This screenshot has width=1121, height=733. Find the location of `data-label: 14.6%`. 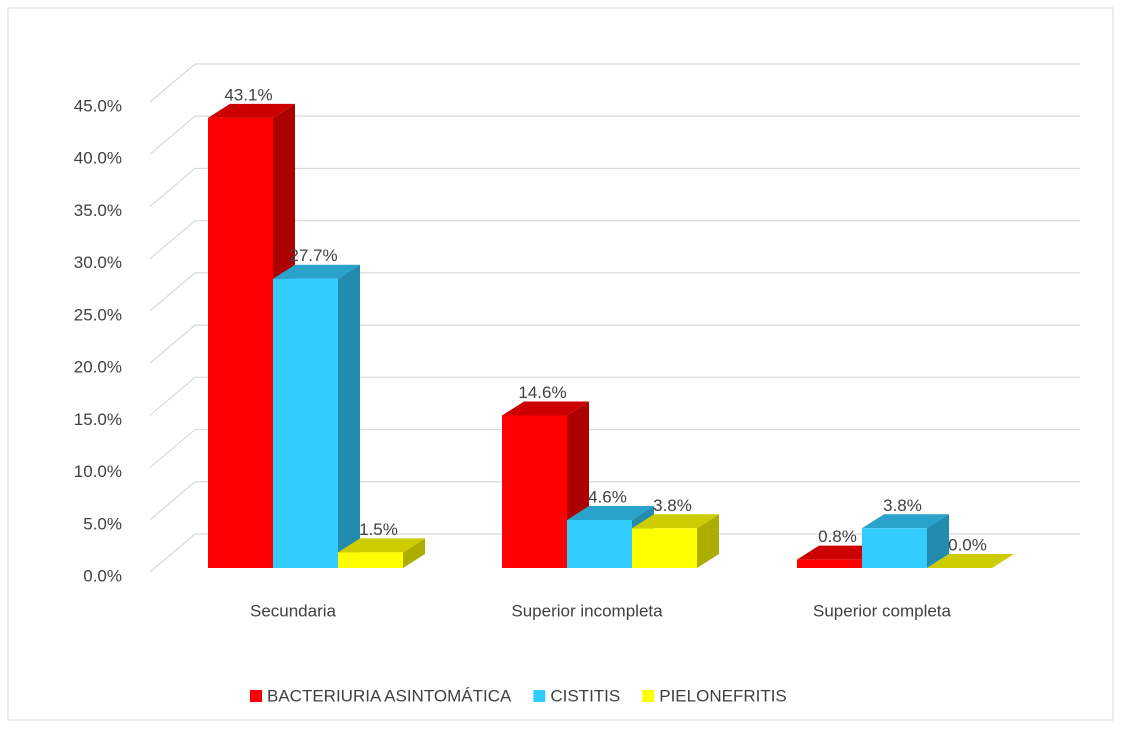

data-label: 14.6% is located at coordinates (542, 392).